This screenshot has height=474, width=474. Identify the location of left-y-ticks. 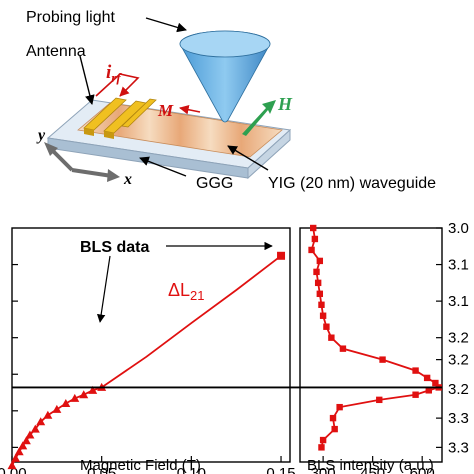
(15, 355).